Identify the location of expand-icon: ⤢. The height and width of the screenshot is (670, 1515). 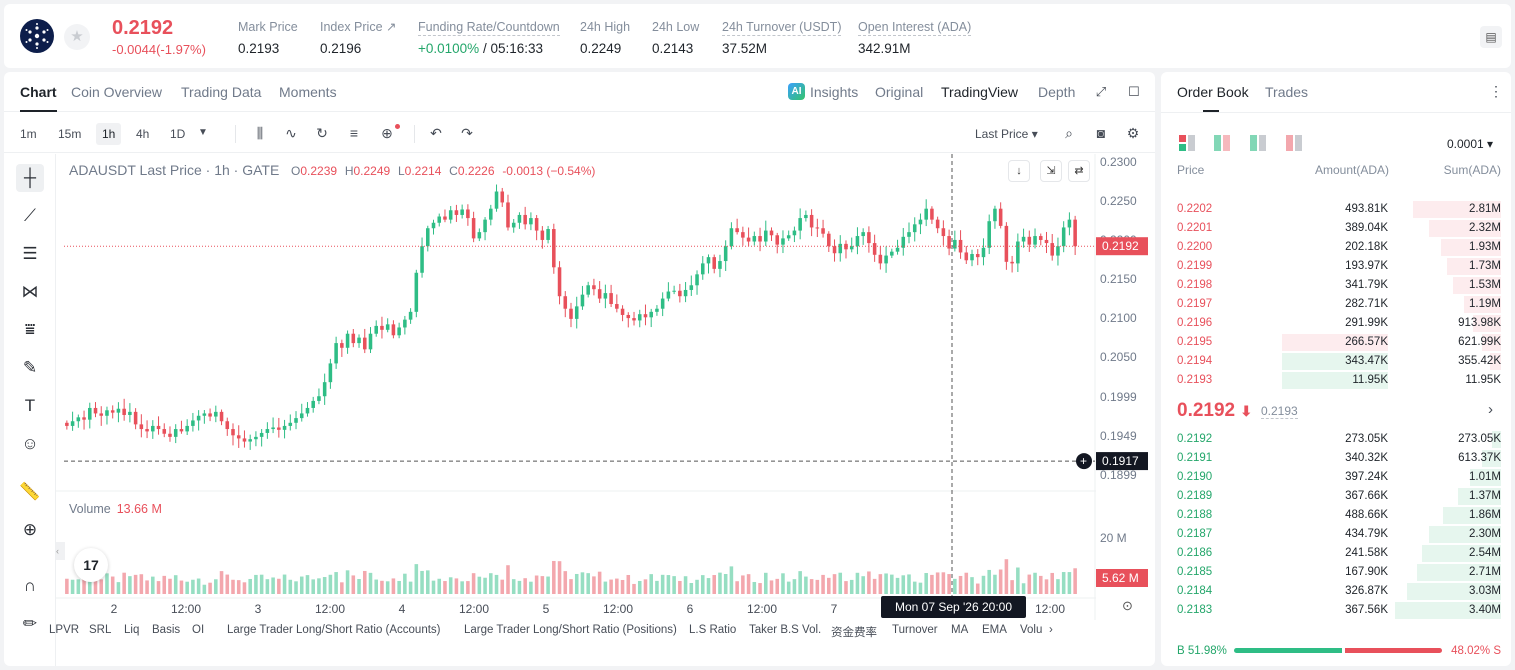
(1101, 91).